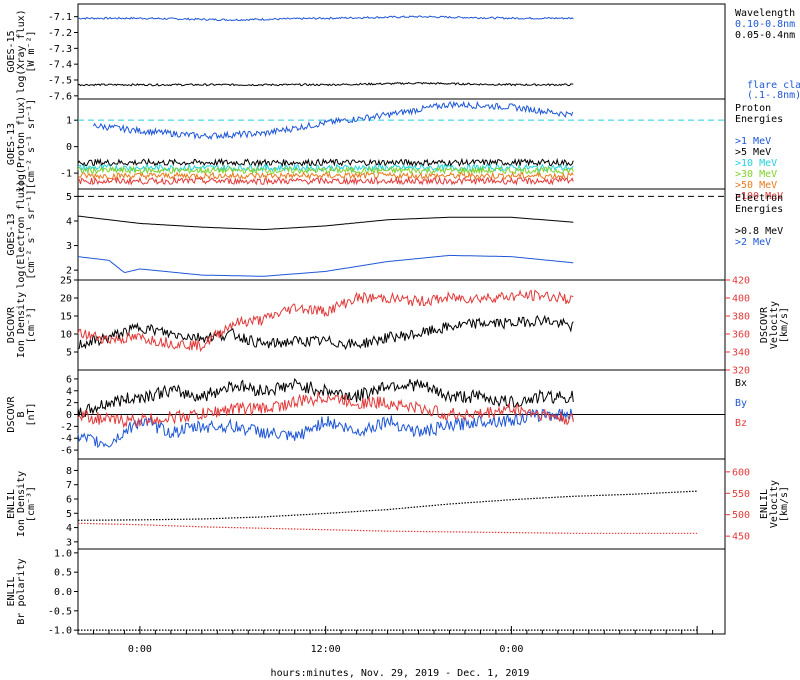 The height and width of the screenshot is (680, 800). I want to click on y-tick-label: 10, so click(66, 335).